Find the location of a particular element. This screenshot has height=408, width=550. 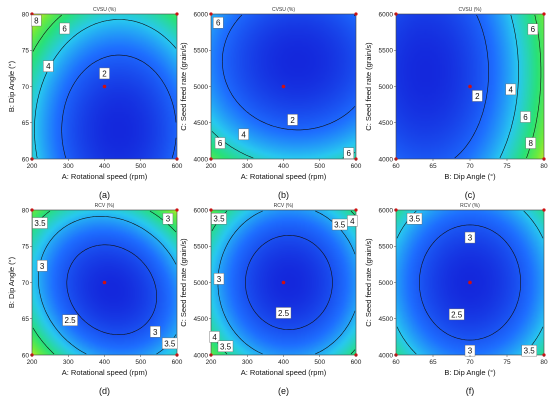

panel-label: (e) is located at coordinates (283, 391).